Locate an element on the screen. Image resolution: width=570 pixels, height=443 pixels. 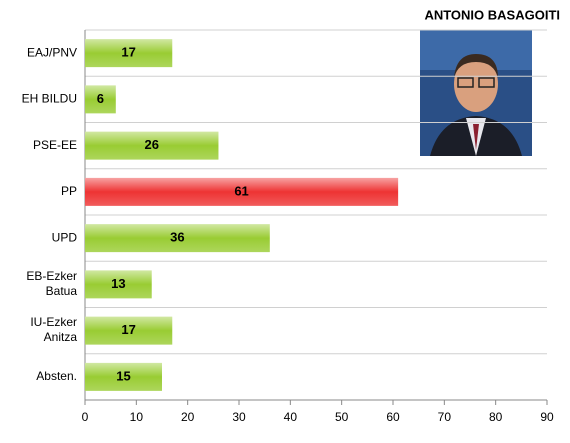
x-tick-label: 40 is located at coordinates (291, 417).